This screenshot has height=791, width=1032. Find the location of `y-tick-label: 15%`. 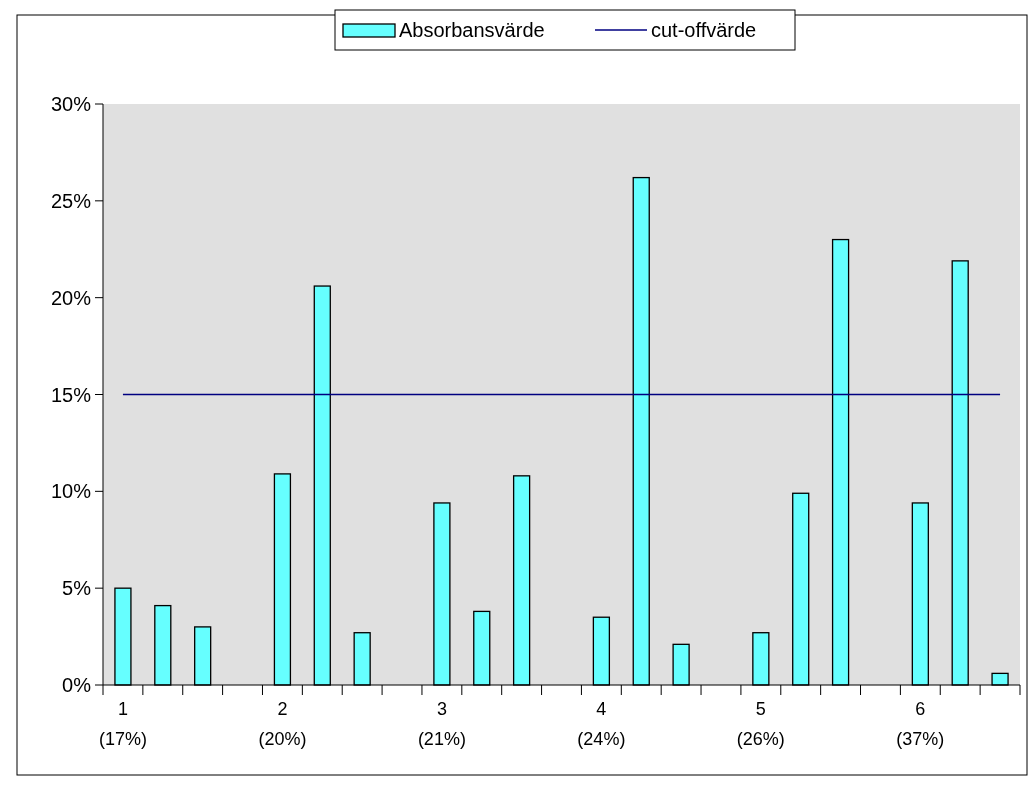

y-tick-label: 15% is located at coordinates (71, 394).